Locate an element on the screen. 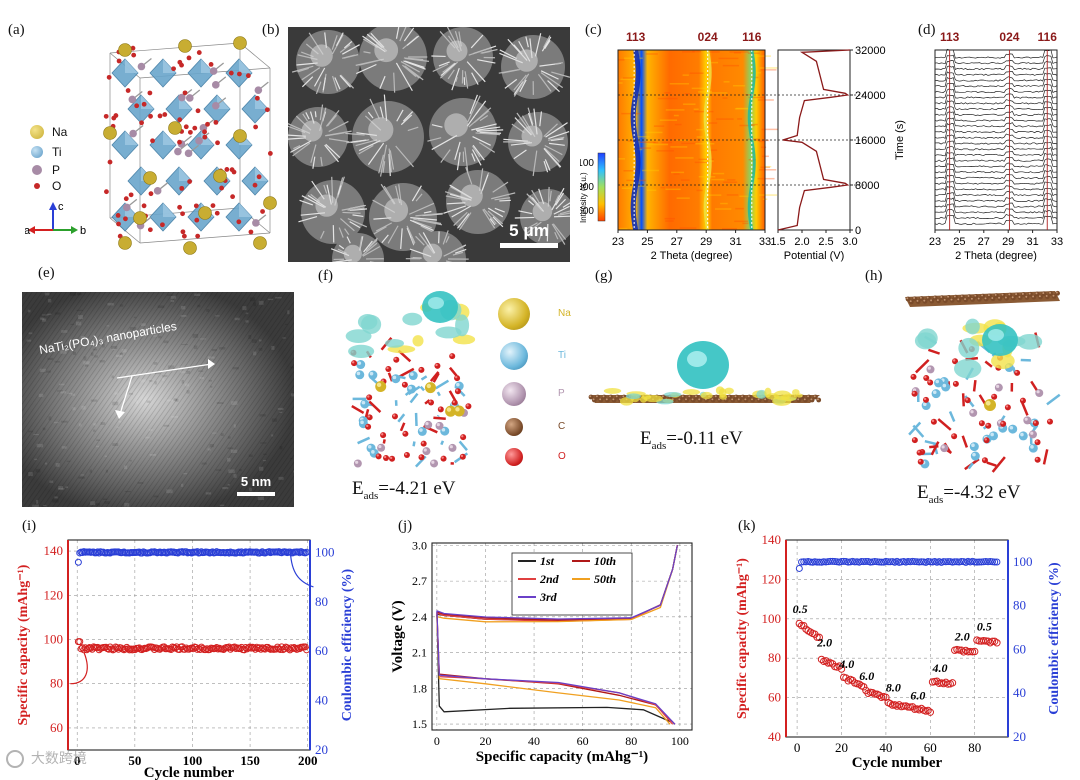 The width and height of the screenshot is (1080, 780). y2-tick-label: 60 is located at coordinates (321, 650).